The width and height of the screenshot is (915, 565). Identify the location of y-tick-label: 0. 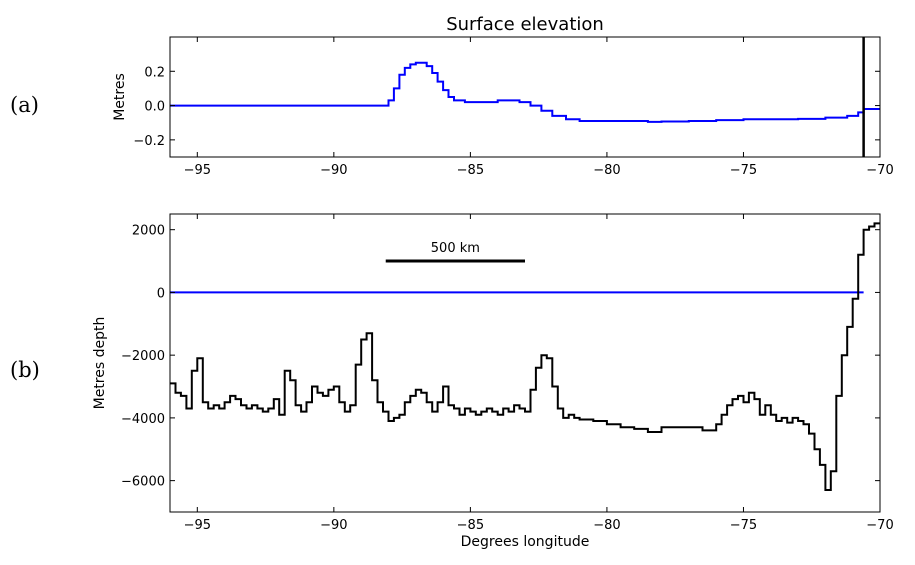
(161, 293).